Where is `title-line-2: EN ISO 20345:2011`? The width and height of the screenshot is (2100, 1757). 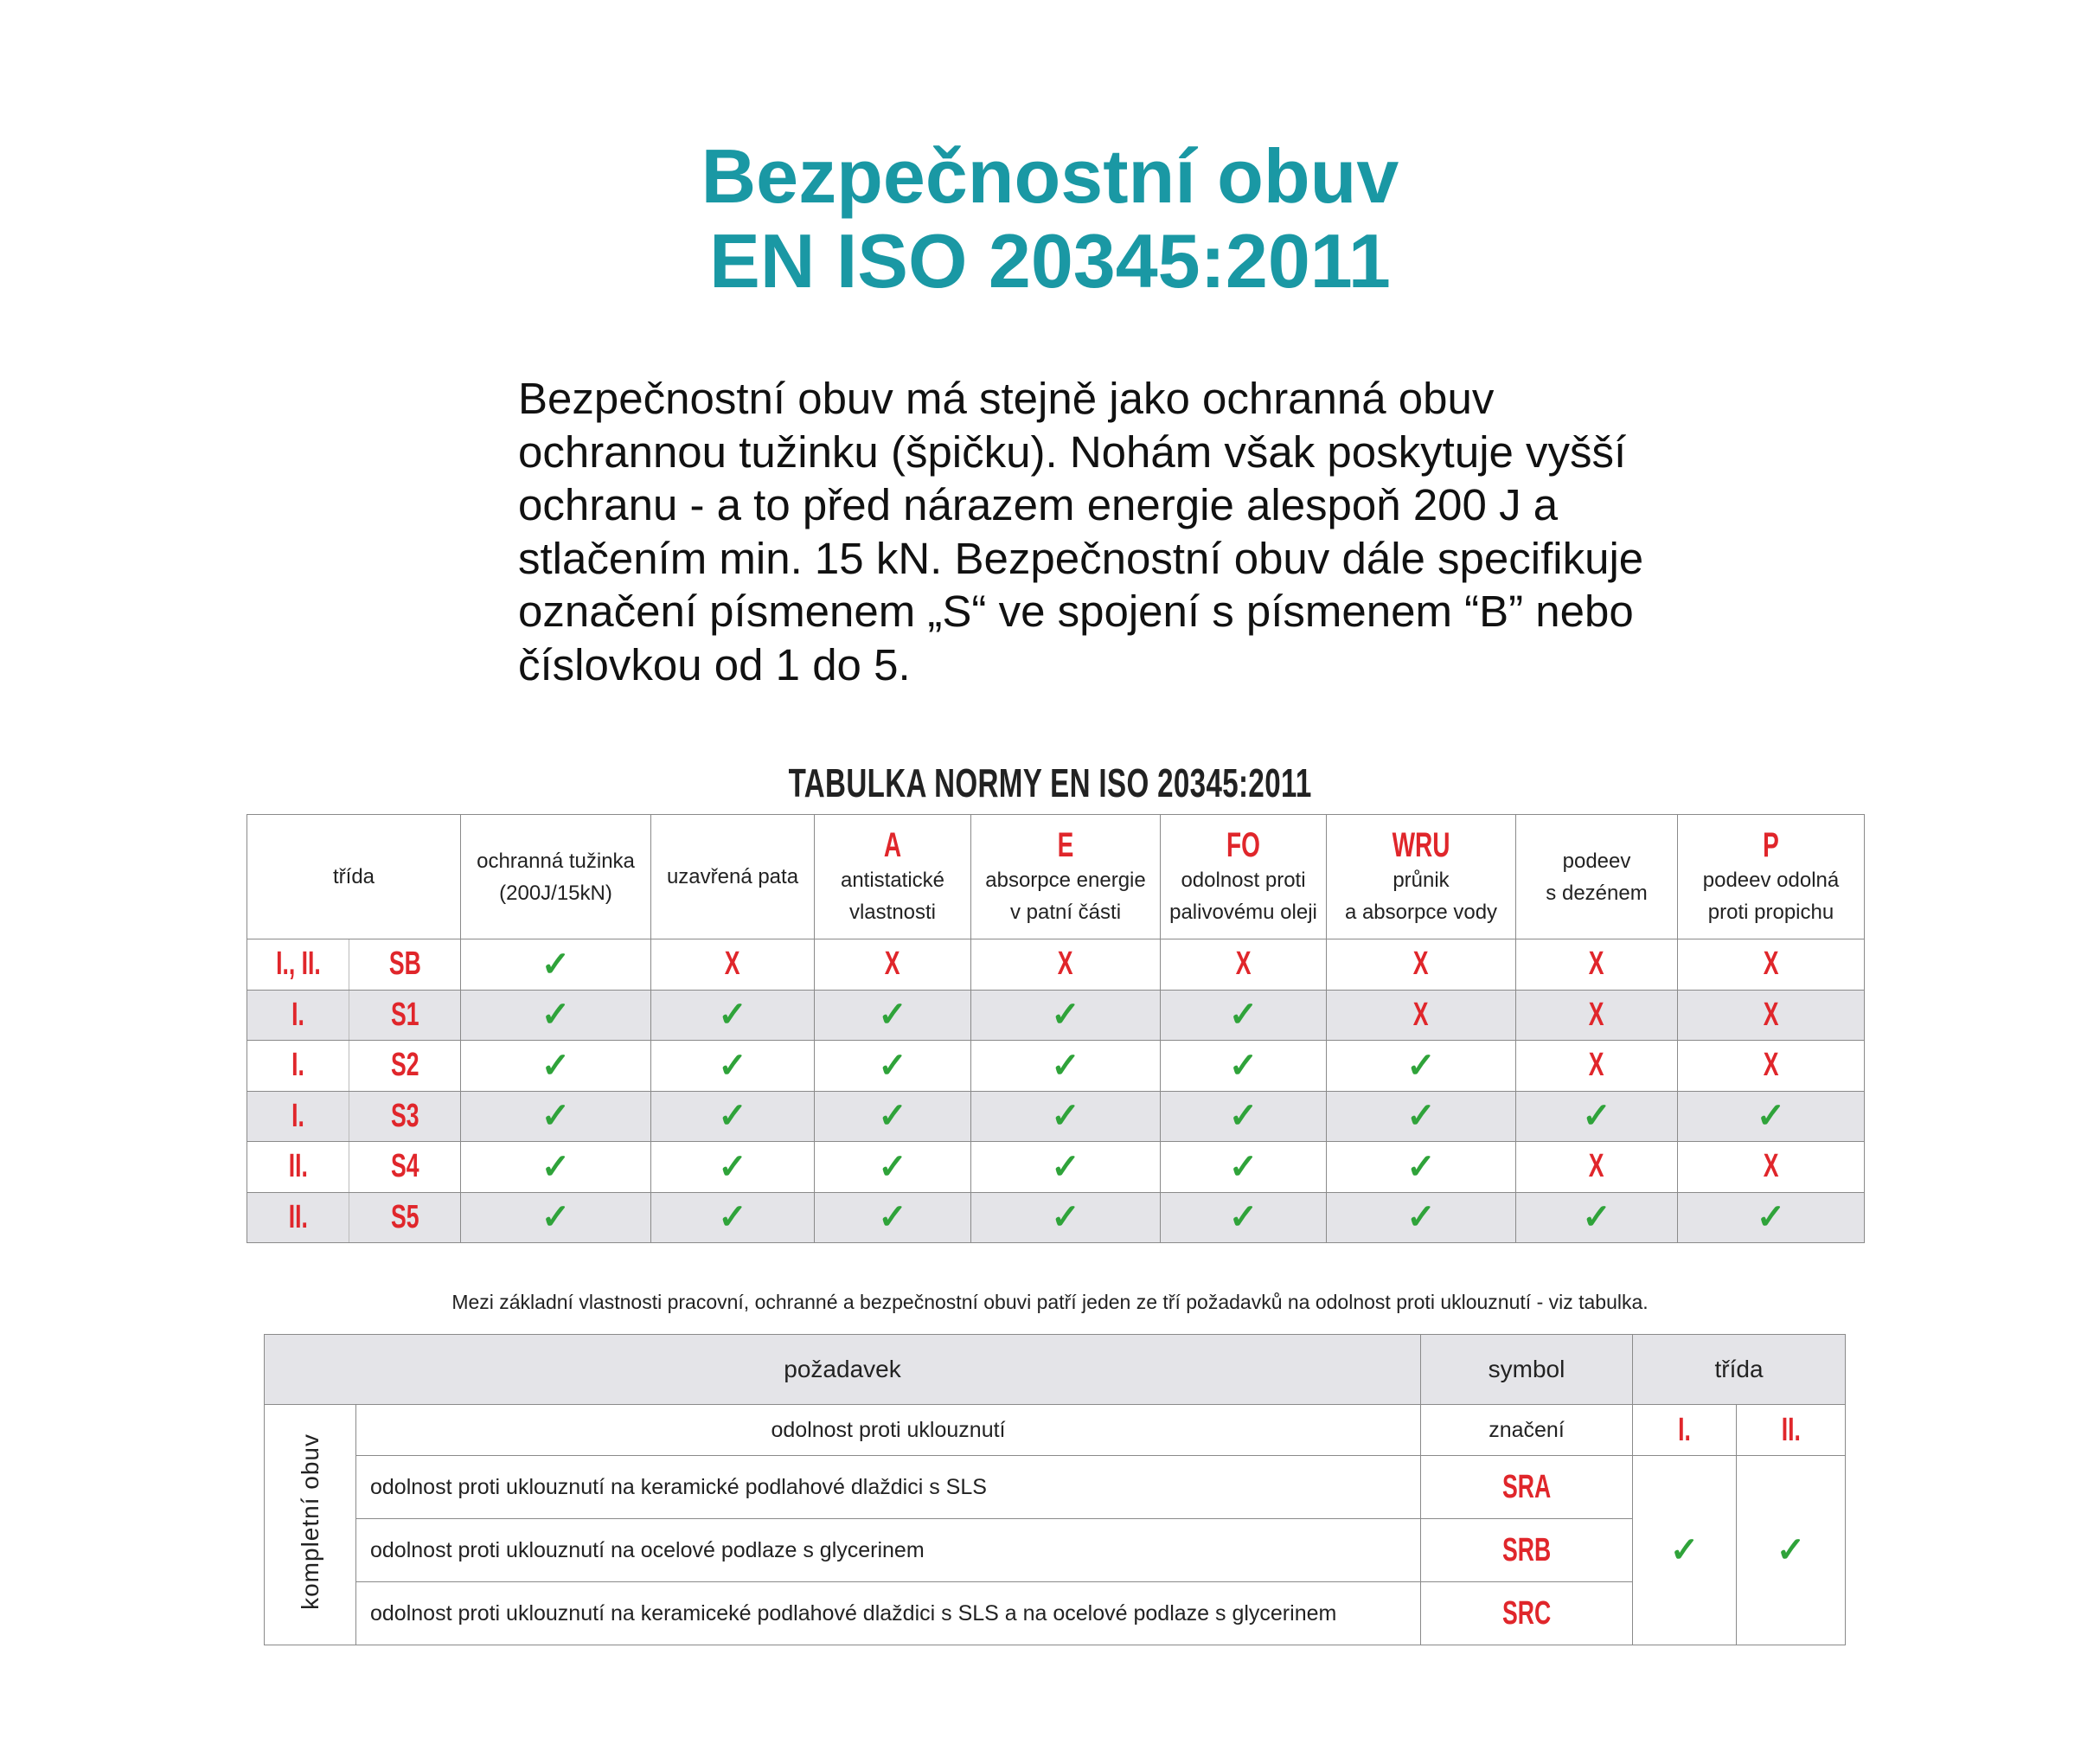 title-line-2: EN ISO 20345:2011 is located at coordinates (1050, 261).